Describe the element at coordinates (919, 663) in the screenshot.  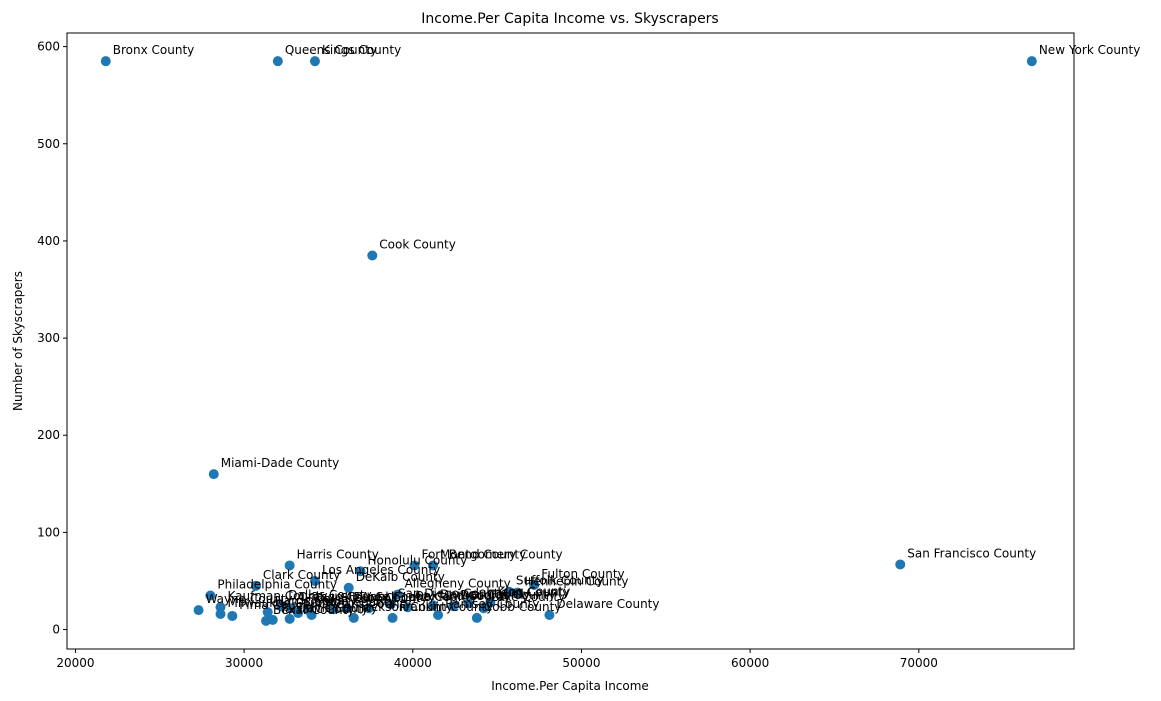
I see `x-tick-label: 70000` at that location.